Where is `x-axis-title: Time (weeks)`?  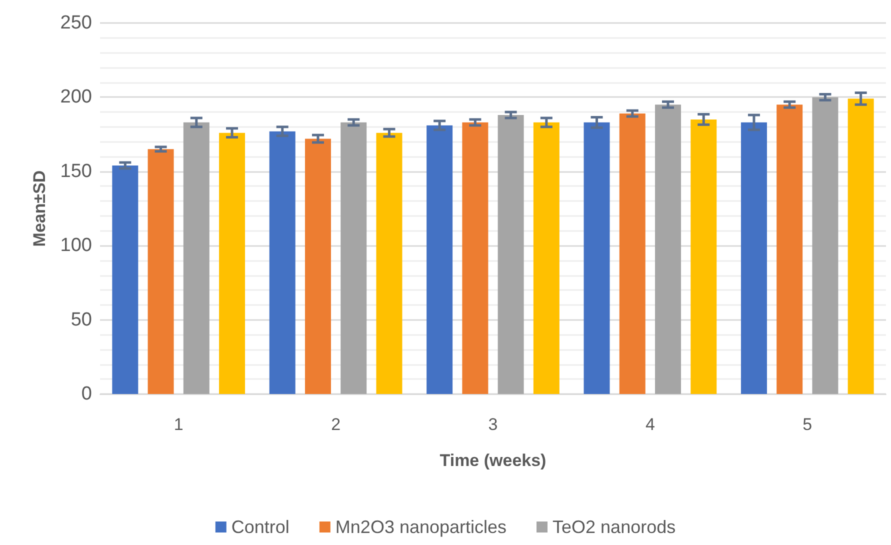 x-axis-title: Time (weeks) is located at coordinates (493, 460).